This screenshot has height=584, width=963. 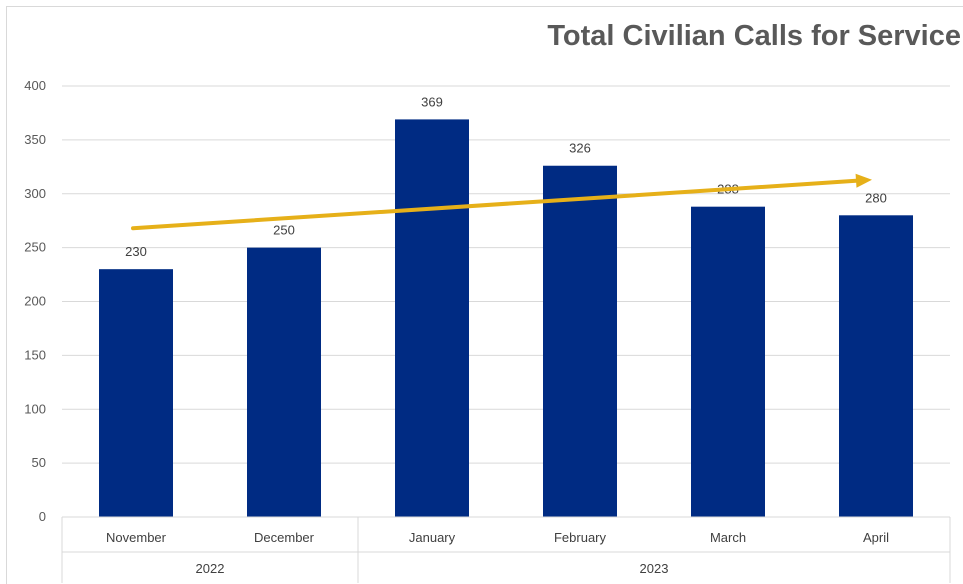 I want to click on y-tick-label: 400, so click(x=35, y=85).